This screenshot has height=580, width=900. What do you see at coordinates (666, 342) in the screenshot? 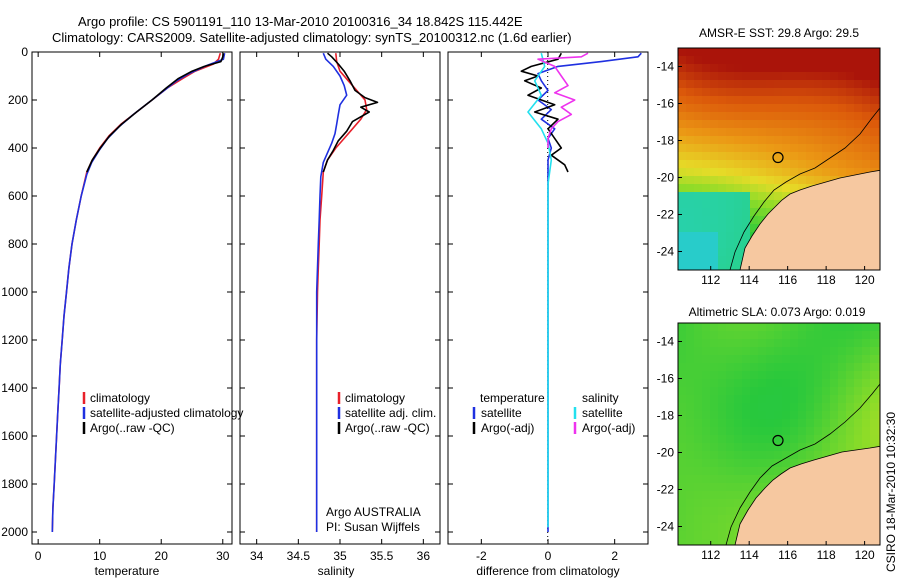
I see `sla-ytick-label: -14` at bounding box center [666, 342].